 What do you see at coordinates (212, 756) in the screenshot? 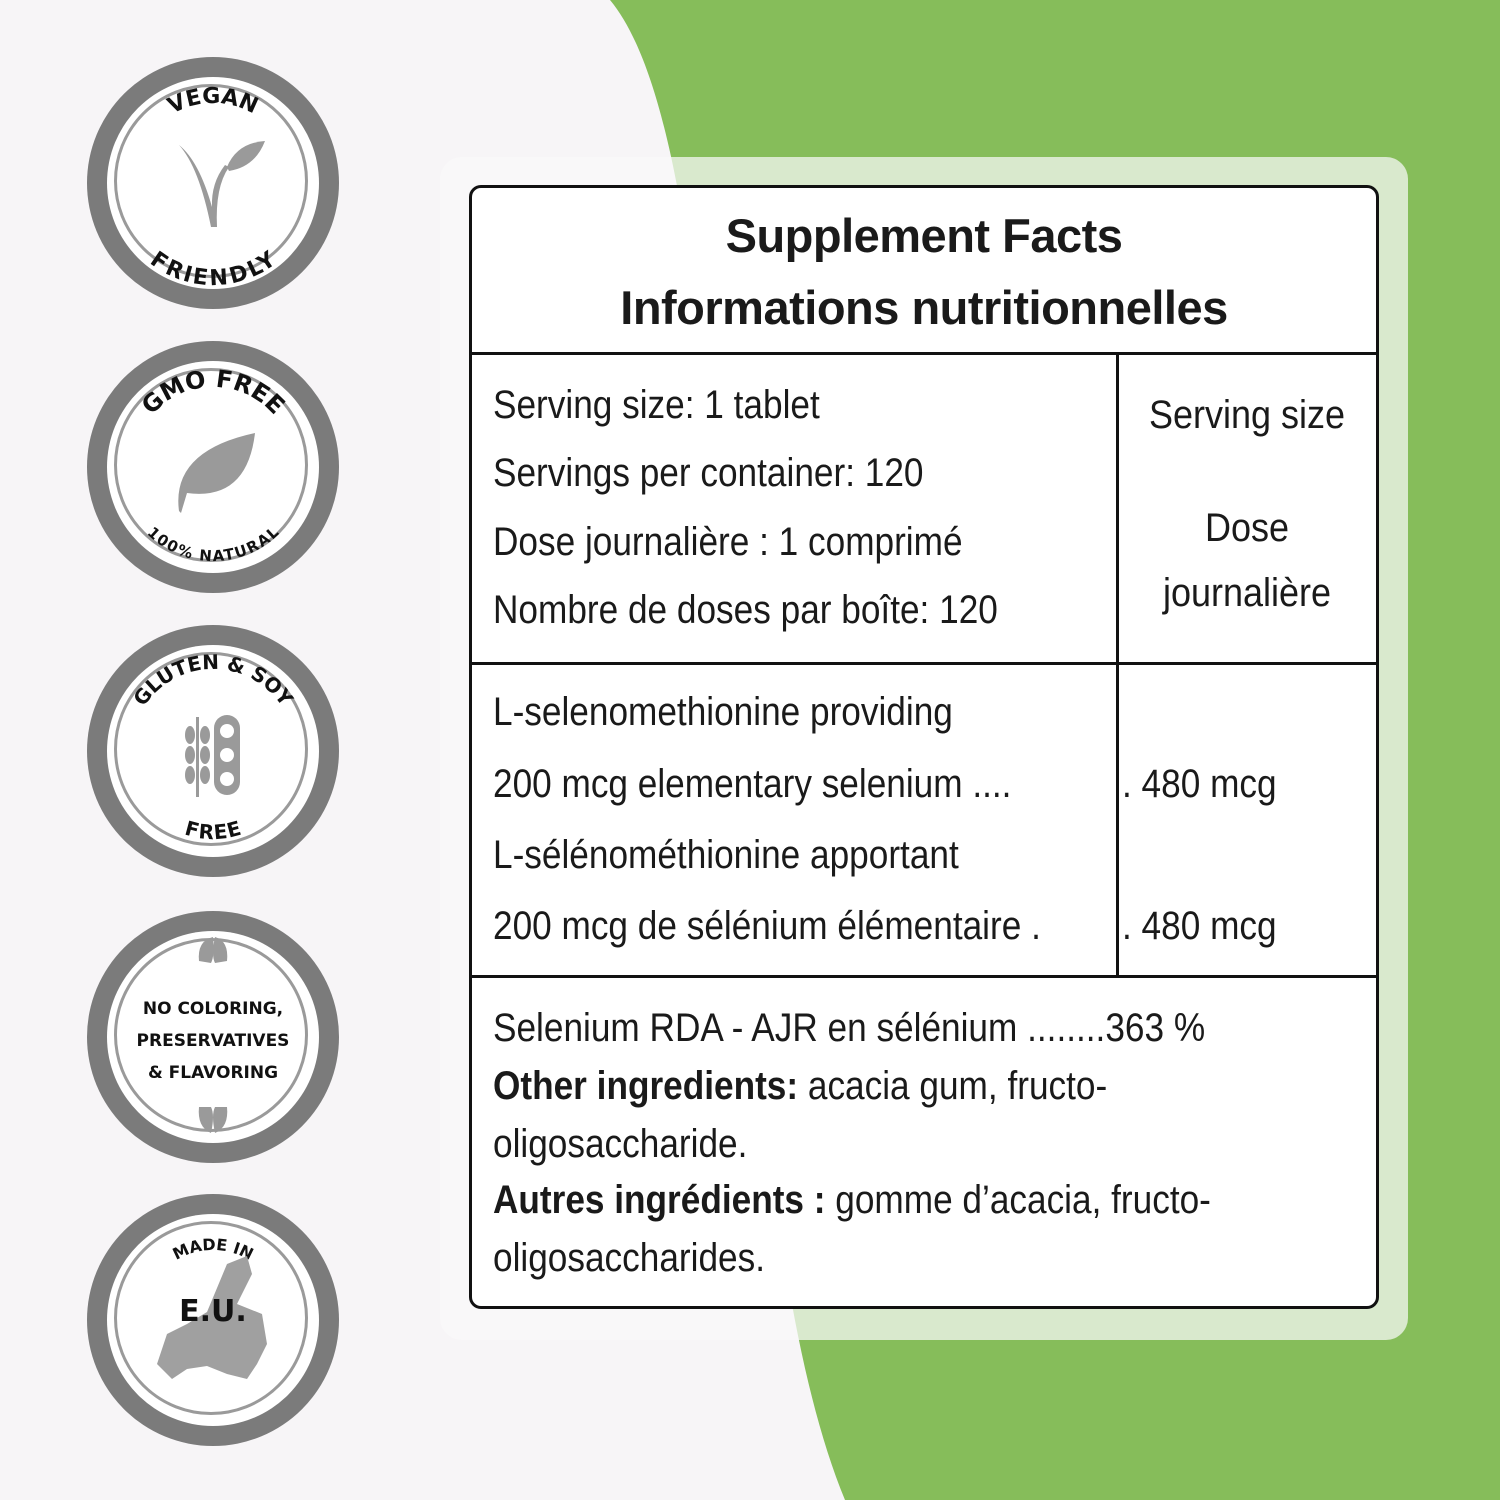
I see `wheat-soy-icon` at bounding box center [212, 756].